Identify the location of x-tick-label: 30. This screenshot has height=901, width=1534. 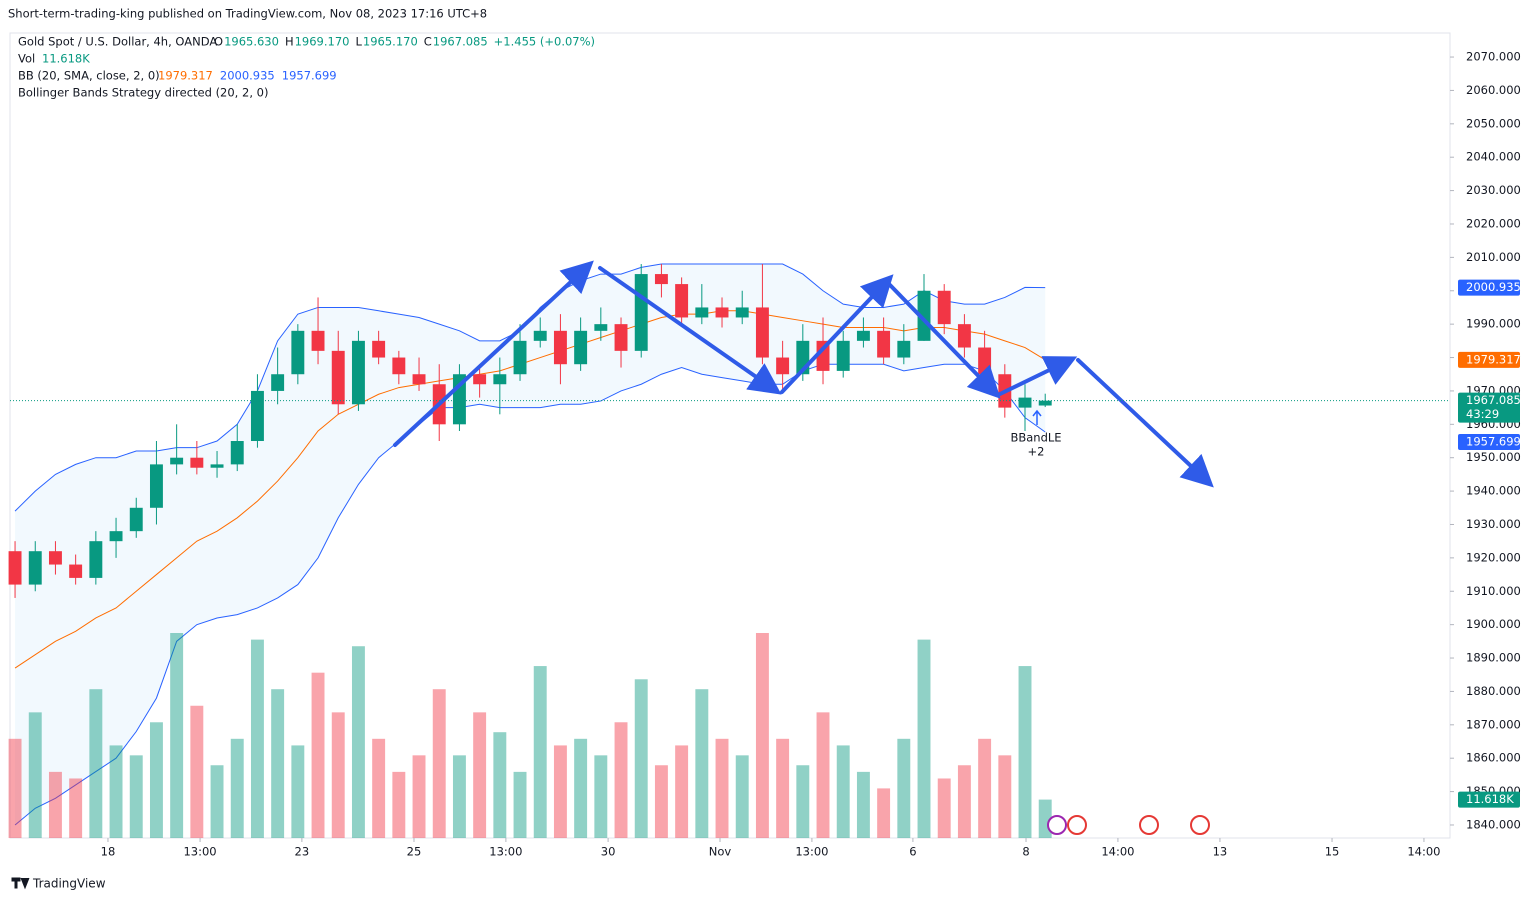
(608, 852).